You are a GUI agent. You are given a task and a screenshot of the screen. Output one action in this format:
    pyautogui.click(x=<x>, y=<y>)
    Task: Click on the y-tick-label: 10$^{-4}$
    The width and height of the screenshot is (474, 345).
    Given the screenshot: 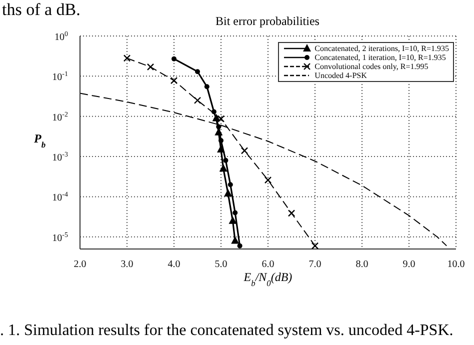 What is the action you would take?
    pyautogui.click(x=60, y=197)
    